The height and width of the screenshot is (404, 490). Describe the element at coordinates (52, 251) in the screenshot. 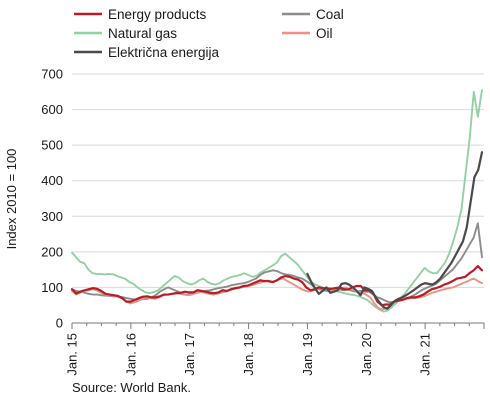

I see `y-tick-label: 200` at that location.